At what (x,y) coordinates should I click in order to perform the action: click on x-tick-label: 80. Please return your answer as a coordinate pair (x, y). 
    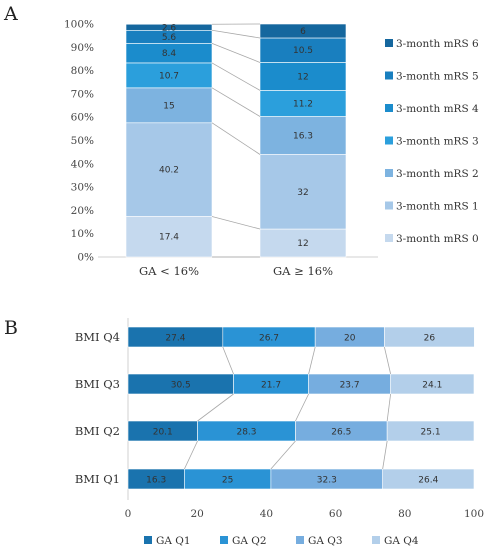
    Looking at the image, I should click on (404, 514).